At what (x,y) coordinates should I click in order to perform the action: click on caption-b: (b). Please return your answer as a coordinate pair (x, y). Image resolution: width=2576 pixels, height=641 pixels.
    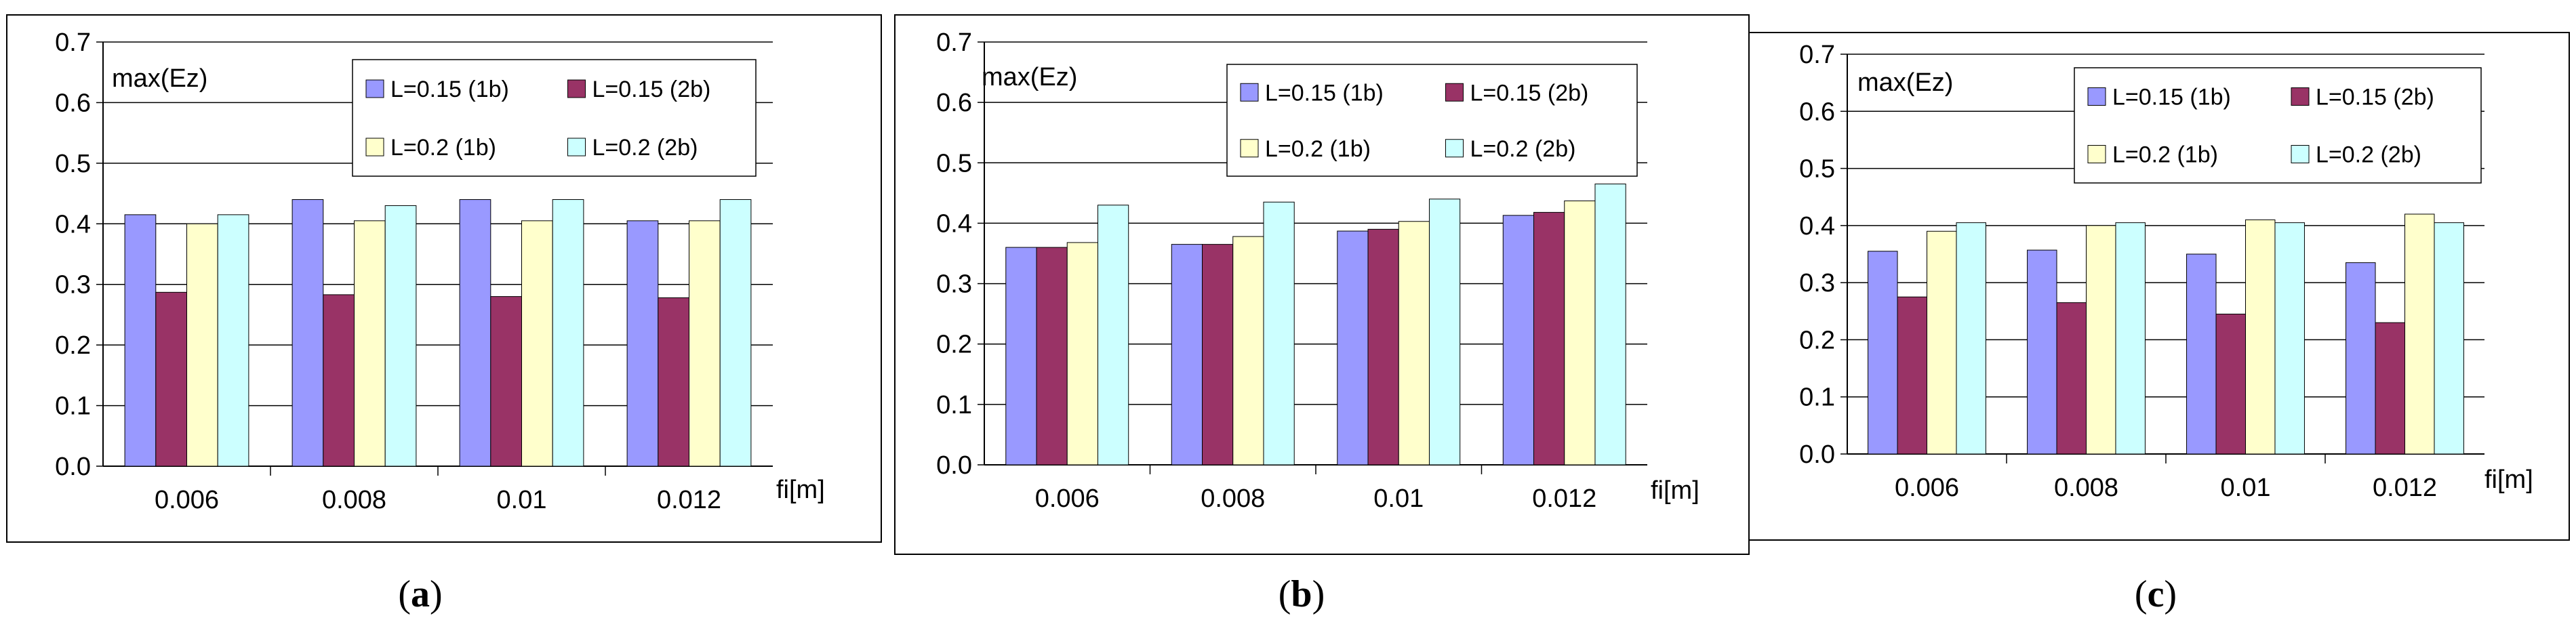
    Looking at the image, I should click on (1301, 594).